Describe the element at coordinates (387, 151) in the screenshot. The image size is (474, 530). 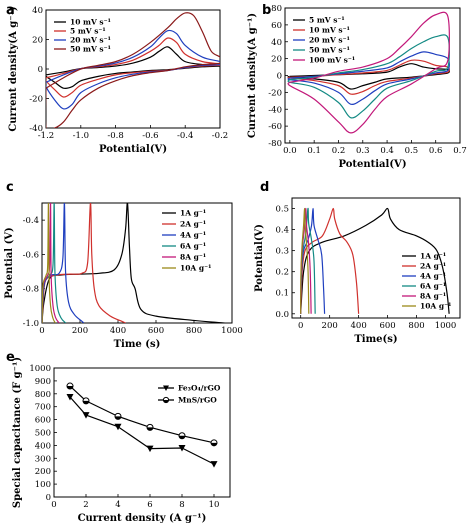
I see `x-tick-label: 0.4` at that location.